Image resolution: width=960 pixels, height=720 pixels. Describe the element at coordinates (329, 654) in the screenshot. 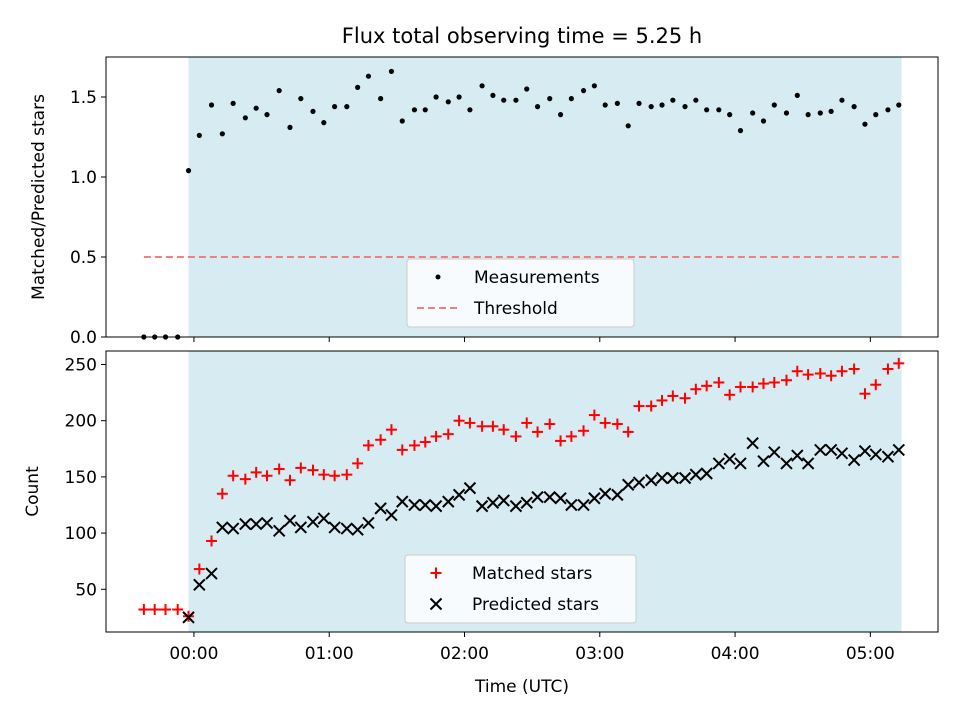

I see `x-tick-label: 01:00` at that location.